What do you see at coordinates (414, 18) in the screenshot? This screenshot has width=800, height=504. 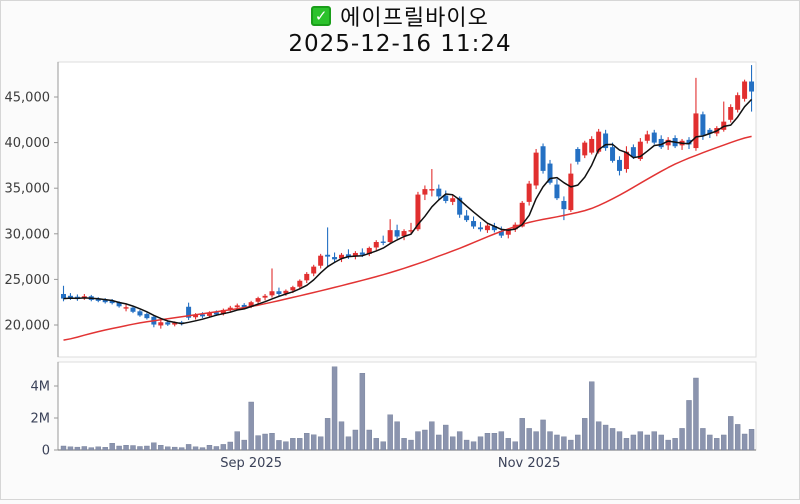 I see `stock-name: 에이프릴바이오` at bounding box center [414, 18].